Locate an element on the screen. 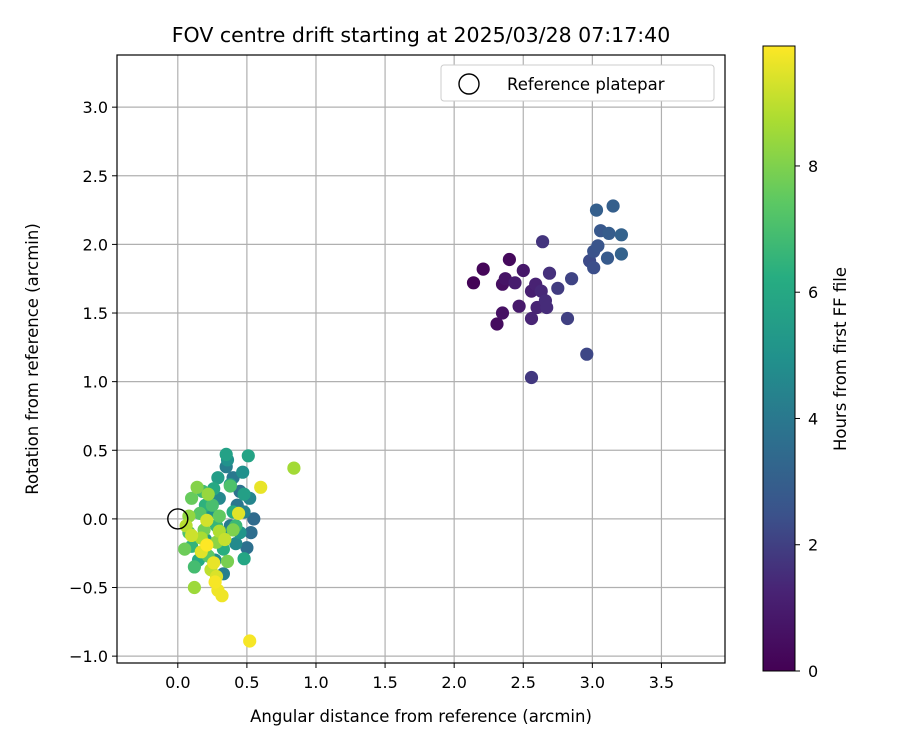 The height and width of the screenshot is (750, 900). colorbar-label: Hours from first FF file is located at coordinates (840, 359).